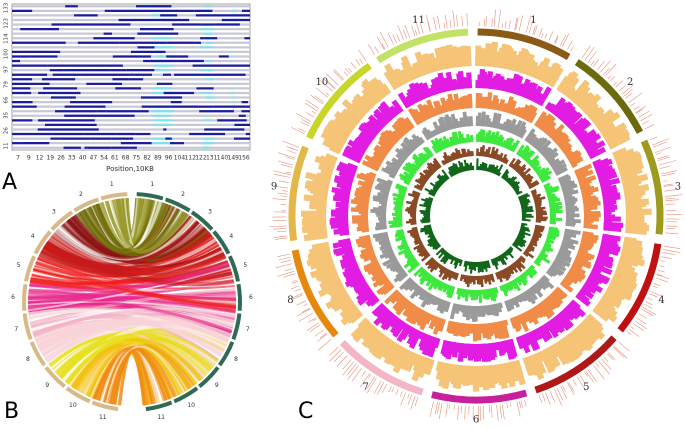 The height and width of the screenshot is (430, 685). Describe the element at coordinates (183, 194) in the screenshot. I see `right-label: 2` at that location.